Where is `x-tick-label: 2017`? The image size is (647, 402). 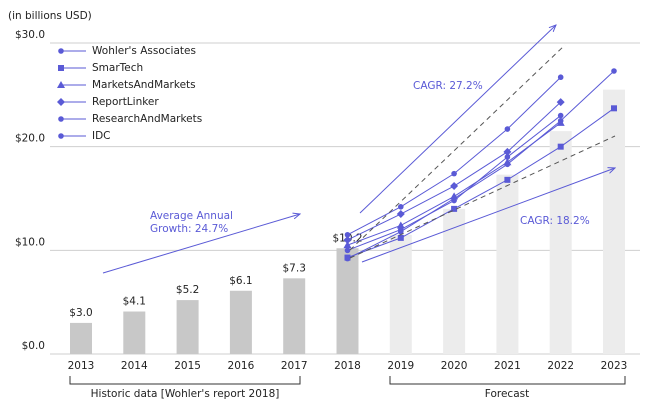
x-tick-label: 2017 is located at coordinates (294, 366).